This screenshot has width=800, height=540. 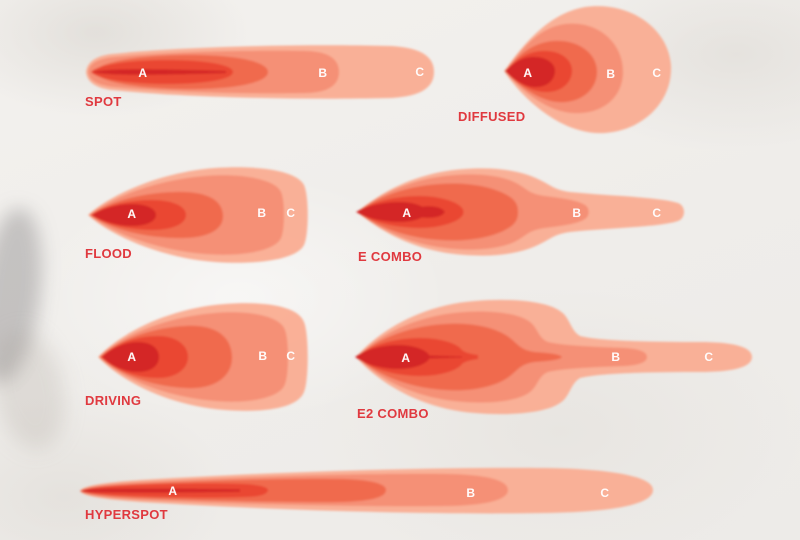 I want to click on driving-name: DRIVING, so click(x=113, y=400).